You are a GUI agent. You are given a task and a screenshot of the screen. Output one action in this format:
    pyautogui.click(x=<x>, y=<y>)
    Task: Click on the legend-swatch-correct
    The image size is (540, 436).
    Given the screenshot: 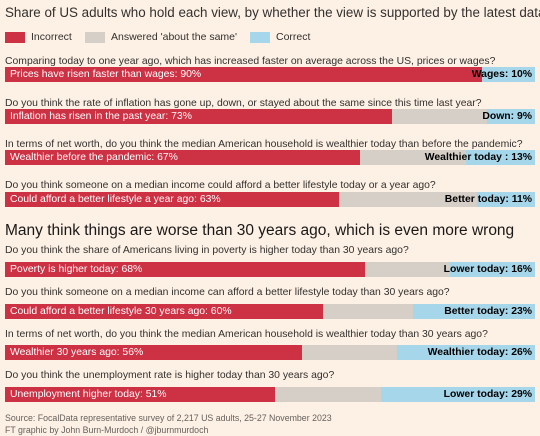 What is the action you would take?
    pyautogui.click(x=260, y=37)
    